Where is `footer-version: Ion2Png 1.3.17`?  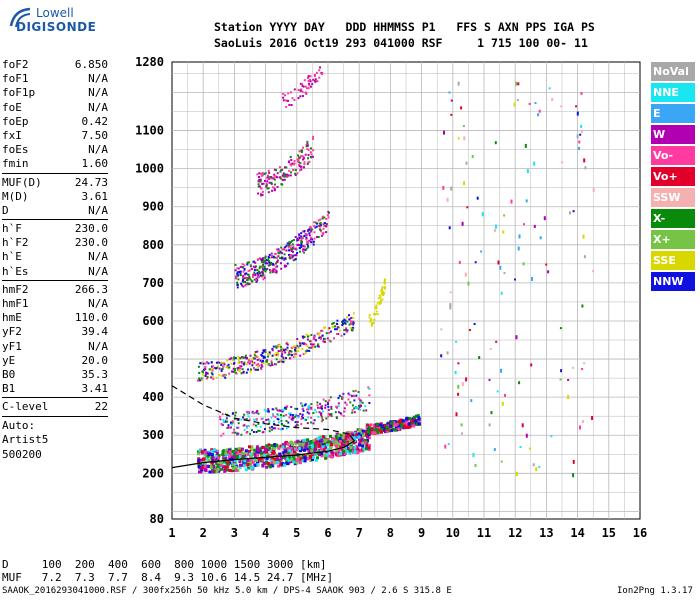 footer-version: Ion2Png 1.3.17 is located at coordinates (655, 591).